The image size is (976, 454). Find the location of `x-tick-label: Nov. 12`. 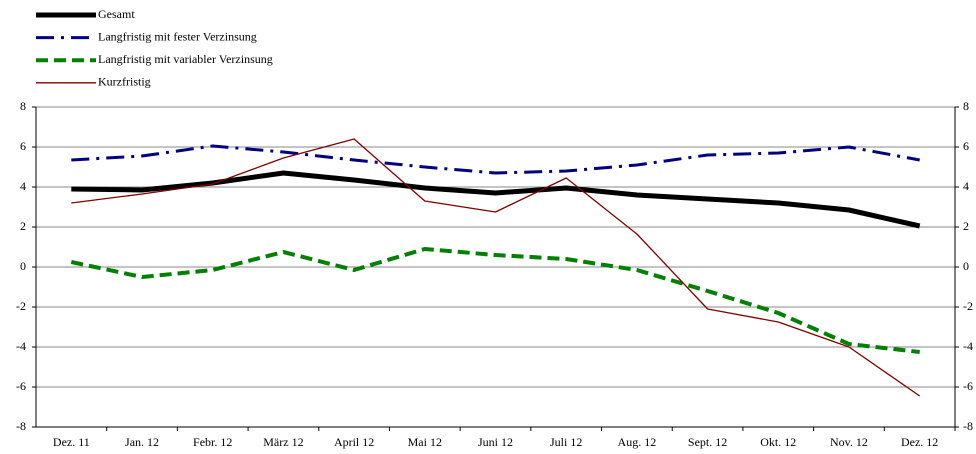

x-tick-label: Nov. 12 is located at coordinates (849, 442).